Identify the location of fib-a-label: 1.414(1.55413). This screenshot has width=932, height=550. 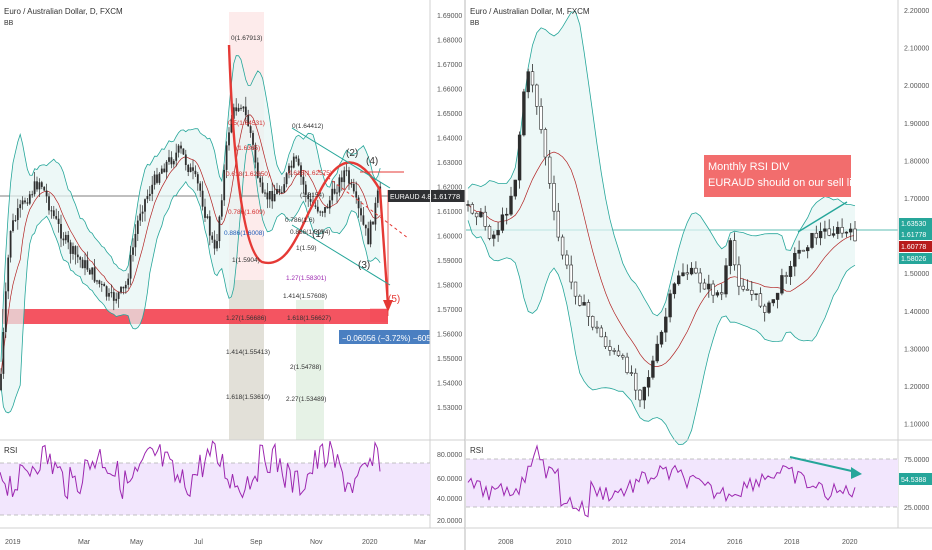
(248, 352).